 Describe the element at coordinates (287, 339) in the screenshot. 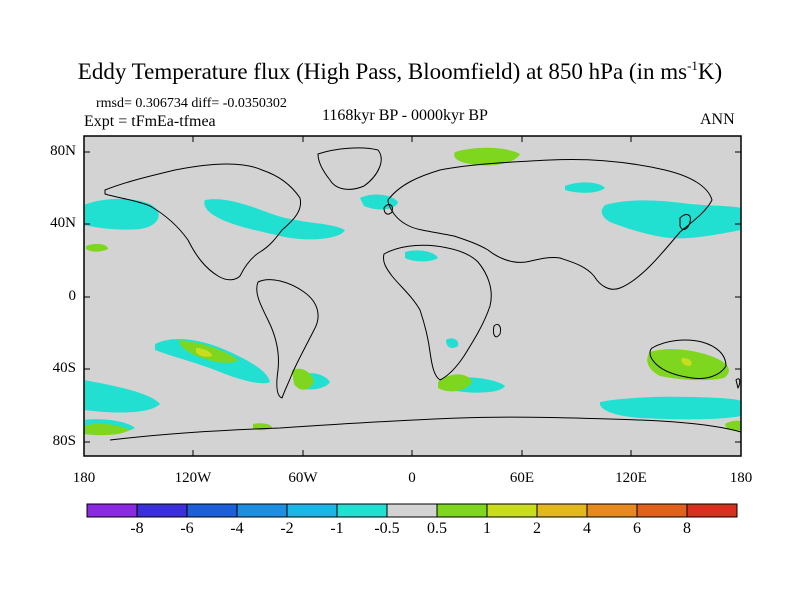

I see `south-america-outline` at that location.